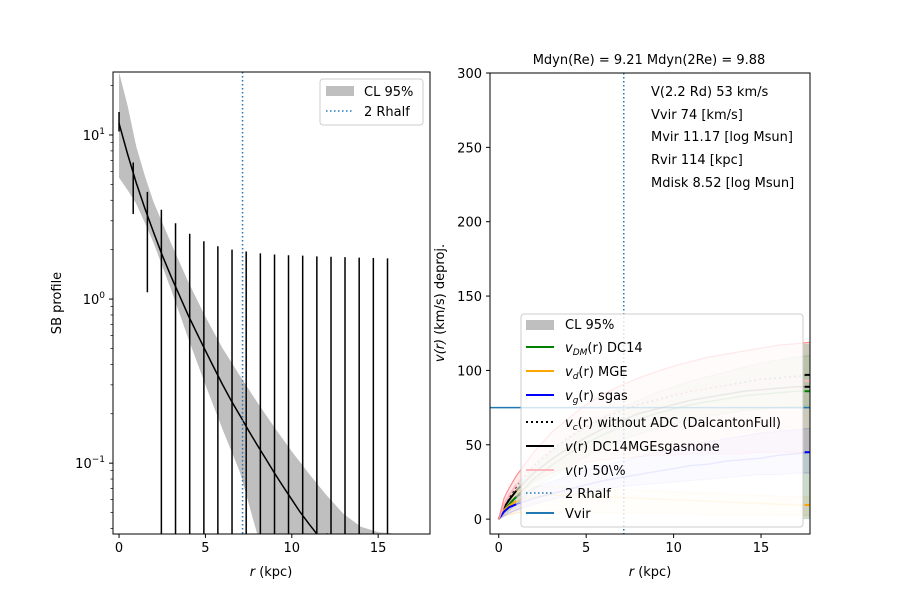  I want to click on left-x-label-rest: (kpc), so click(273, 572).